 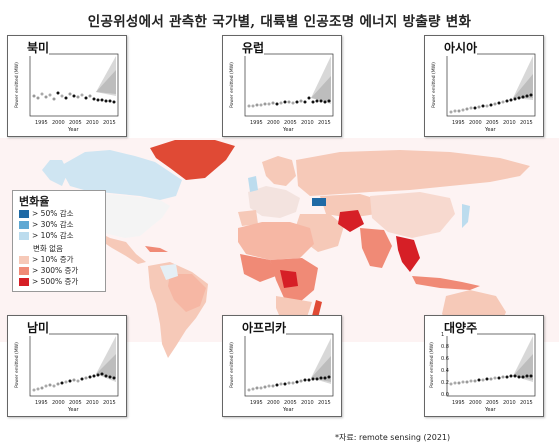 What do you see at coordinates (169, 272) in the screenshot?
I see `venezuela` at bounding box center [169, 272].